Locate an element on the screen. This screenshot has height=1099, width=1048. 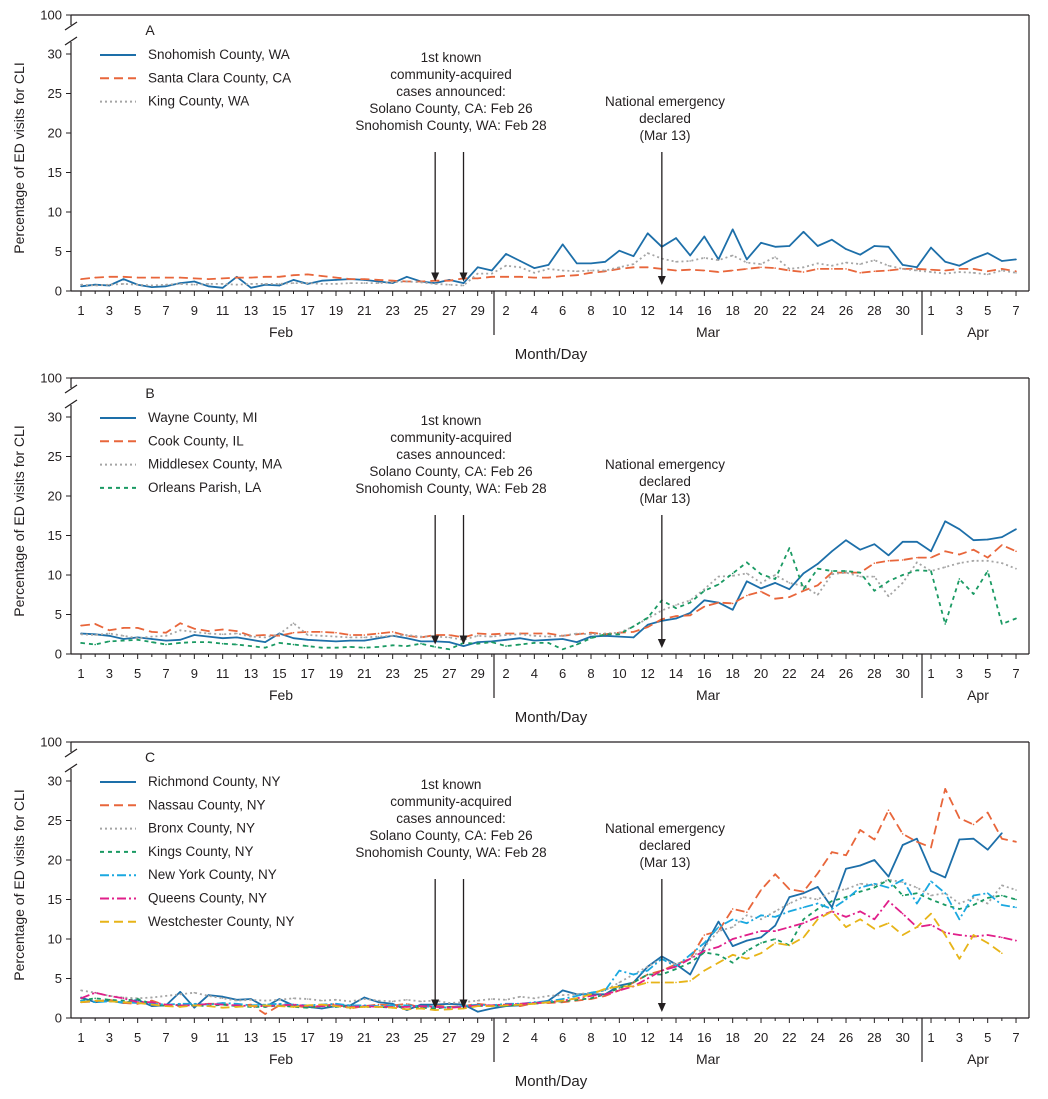
x-tick-label: 13 is located at coordinates (251, 1037).